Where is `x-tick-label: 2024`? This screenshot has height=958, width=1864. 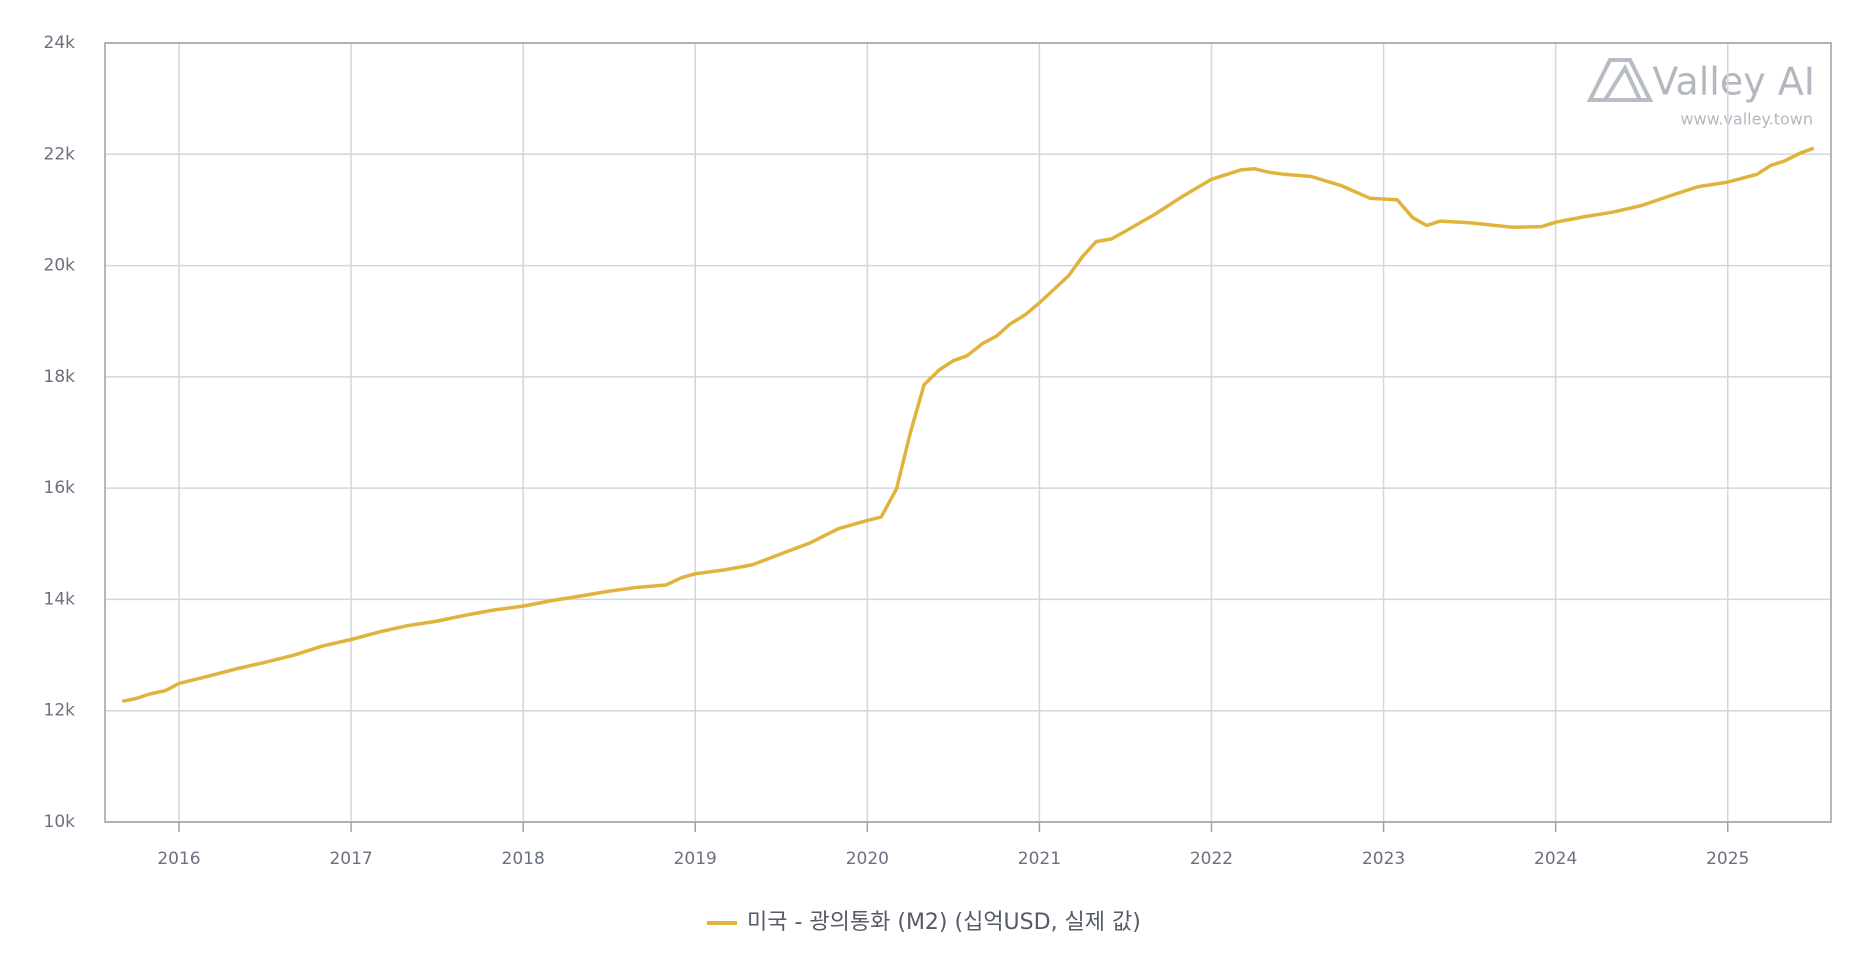 x-tick-label: 2024 is located at coordinates (1555, 859).